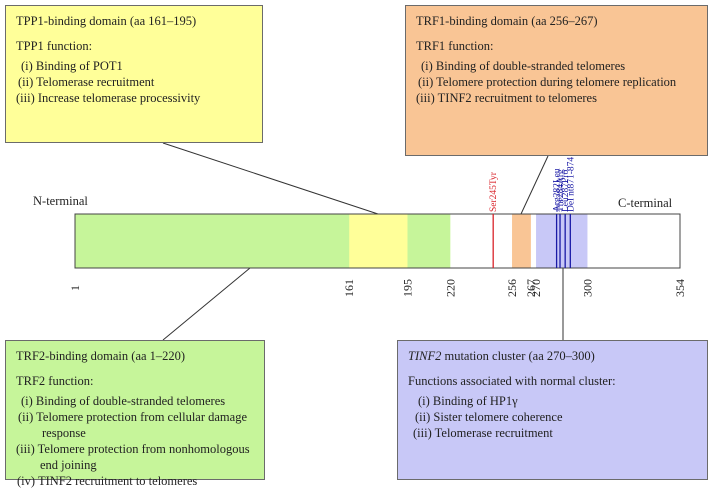  I want to click on tick-label-220: 220, so click(450, 288).